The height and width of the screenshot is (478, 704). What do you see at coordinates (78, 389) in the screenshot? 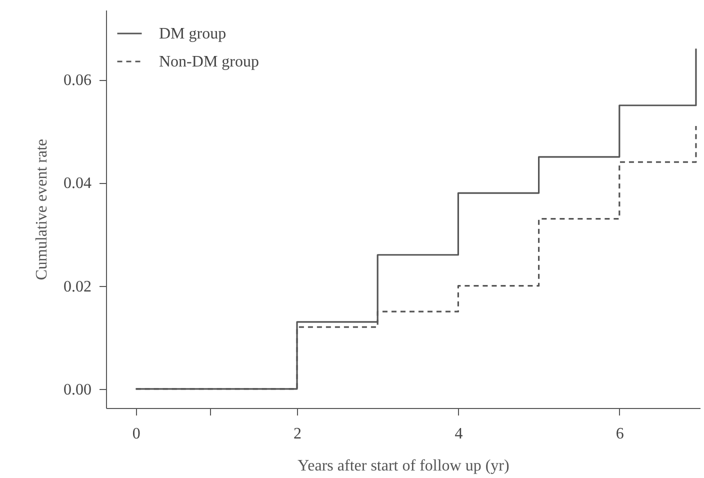
I see `y-tick-label: 0.00` at bounding box center [78, 389].